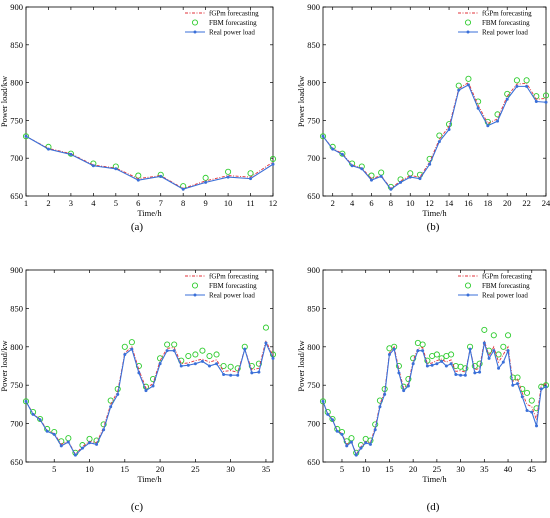  Describe the element at coordinates (410, 203) in the screenshot. I see `x-tick-label: 10` at that location.